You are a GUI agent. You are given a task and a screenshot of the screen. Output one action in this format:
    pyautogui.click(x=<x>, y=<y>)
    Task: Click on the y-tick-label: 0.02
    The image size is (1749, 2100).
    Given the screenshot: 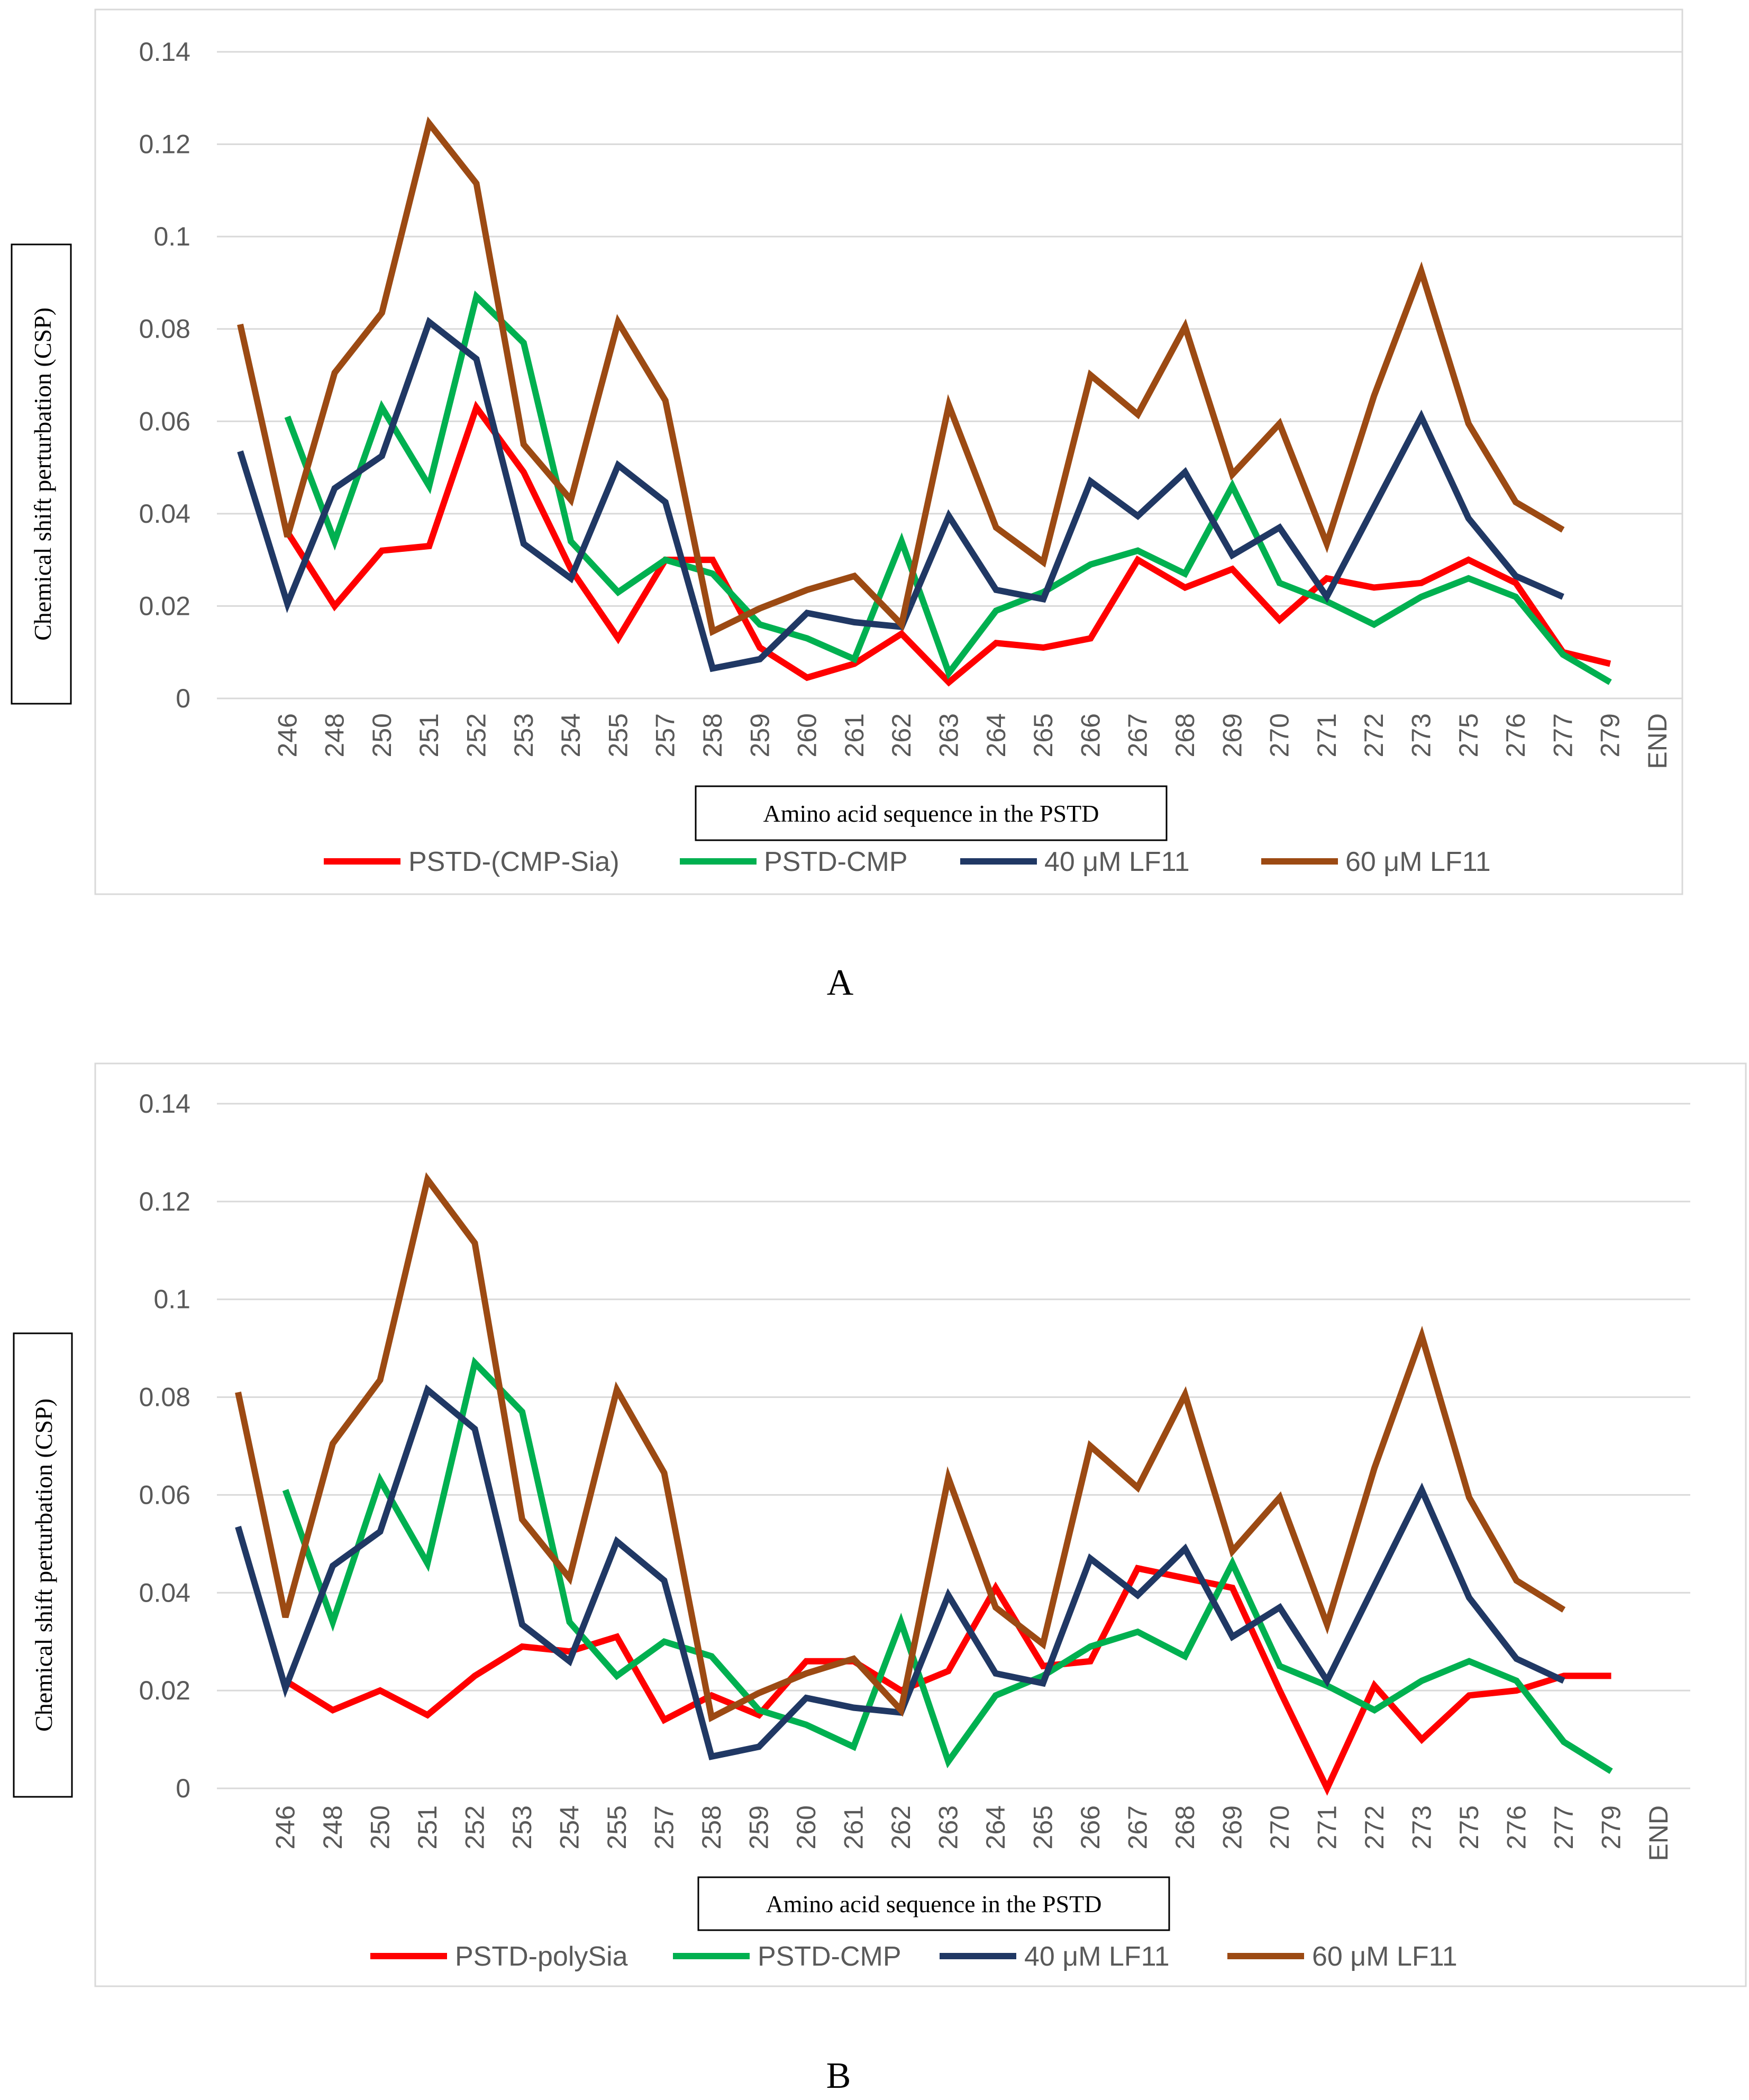 What is the action you would take?
    pyautogui.click(x=165, y=606)
    